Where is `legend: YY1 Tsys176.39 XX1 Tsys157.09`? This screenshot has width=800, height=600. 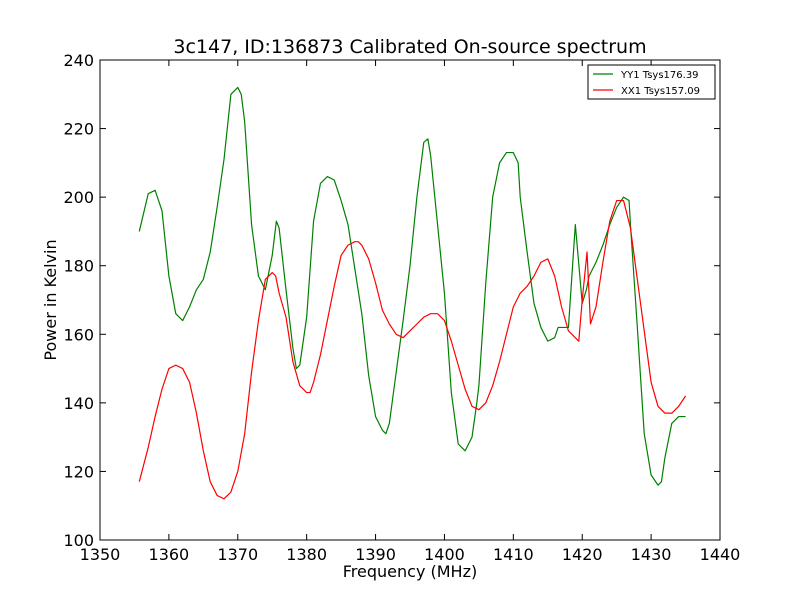
legend: YY1 Tsys176.39 XX1 Tsys157.09 is located at coordinates (651, 82).